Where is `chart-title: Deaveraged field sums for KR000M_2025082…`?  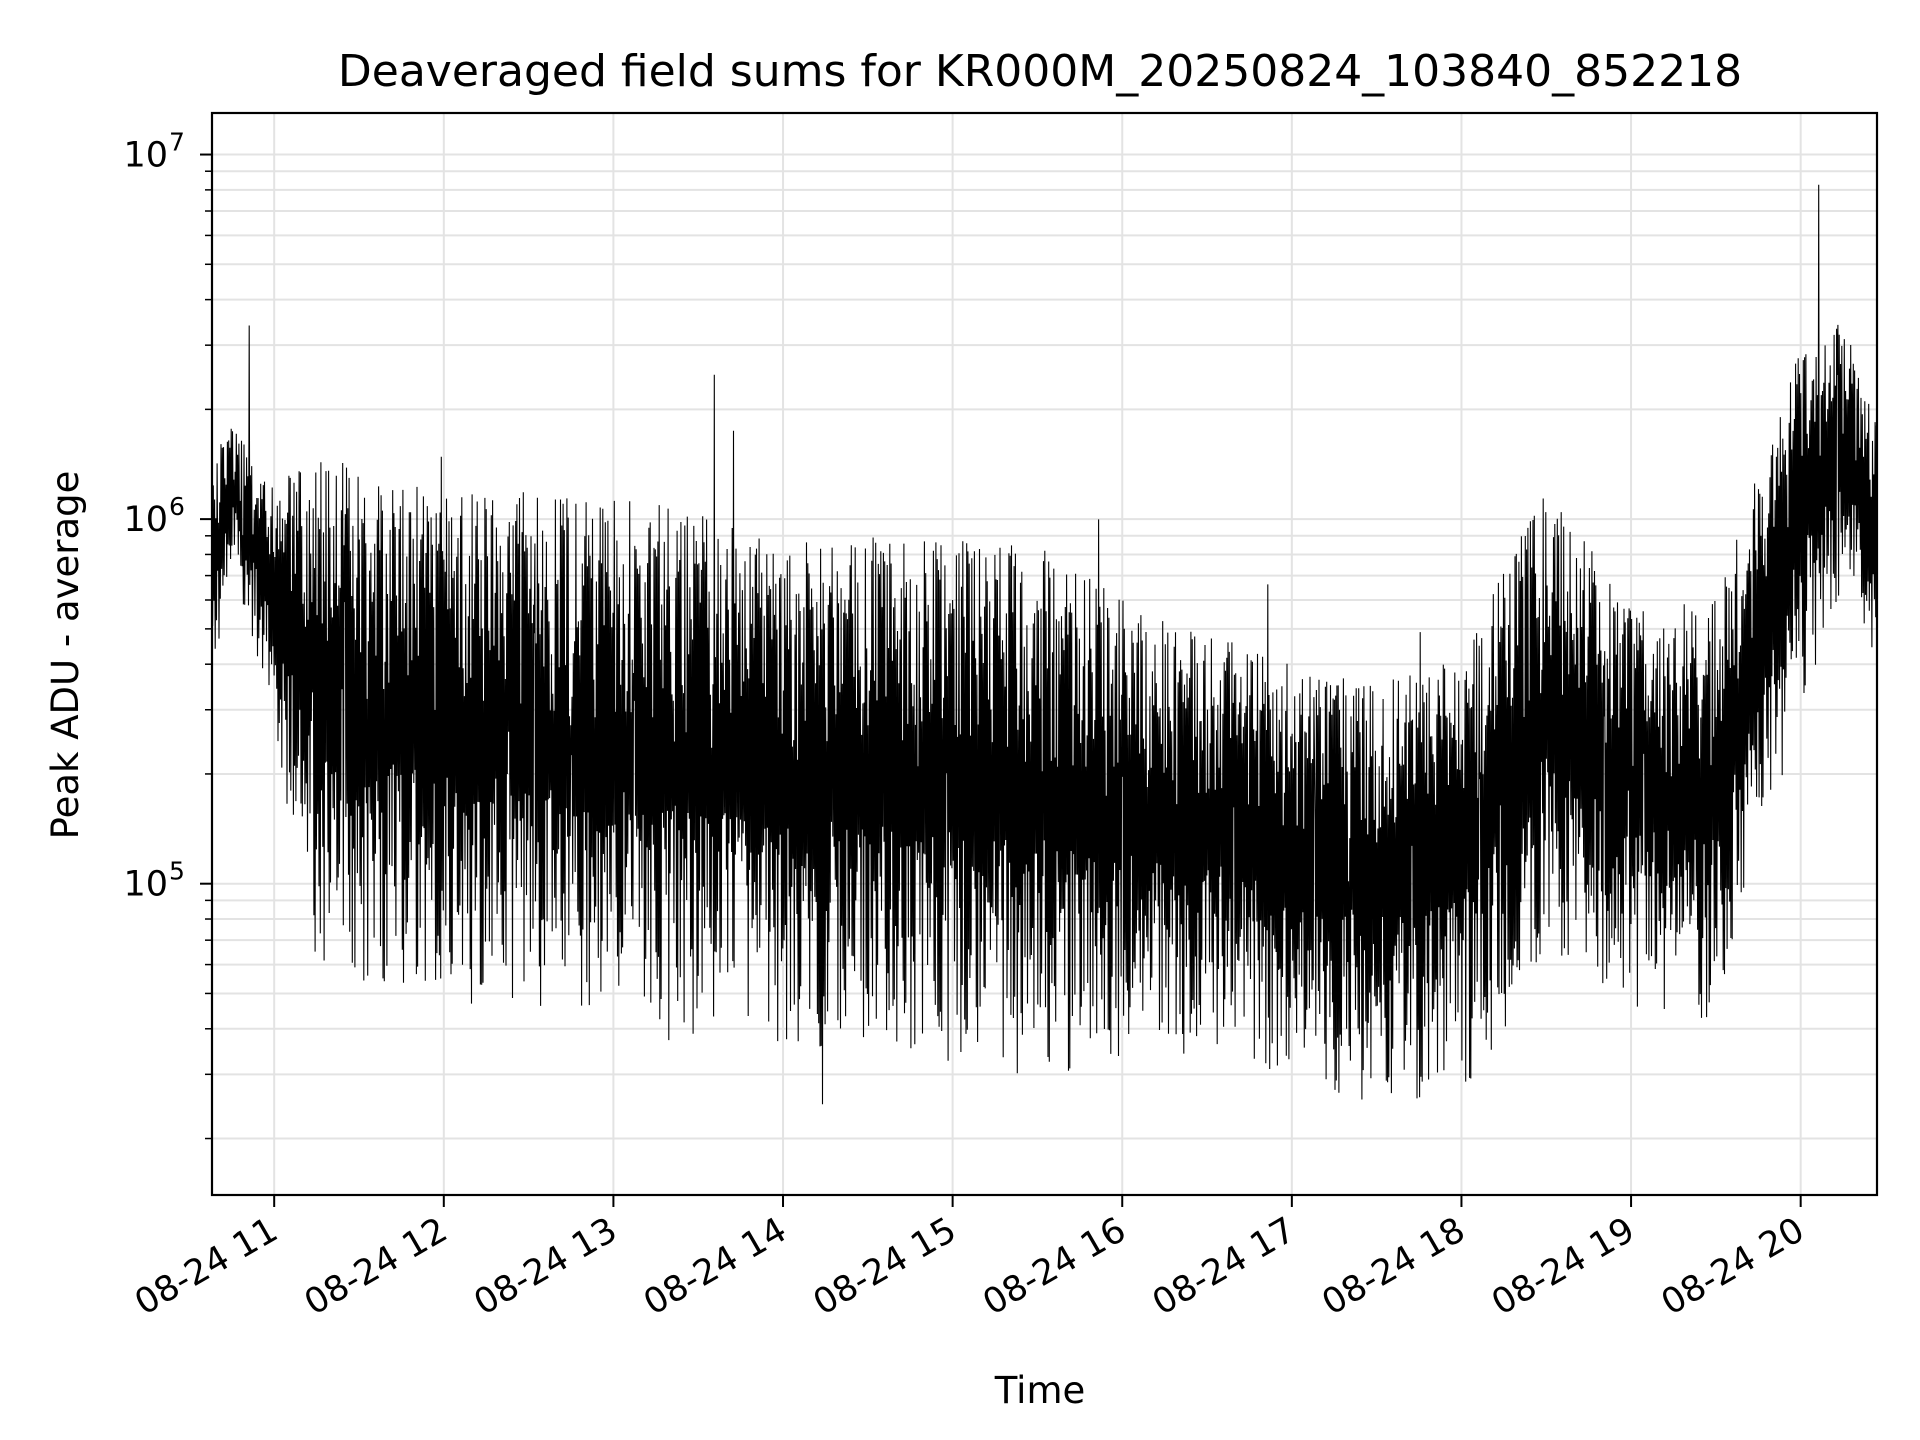
chart-title: Deaveraged field sums for KR000M_2025082… is located at coordinates (1040, 71).